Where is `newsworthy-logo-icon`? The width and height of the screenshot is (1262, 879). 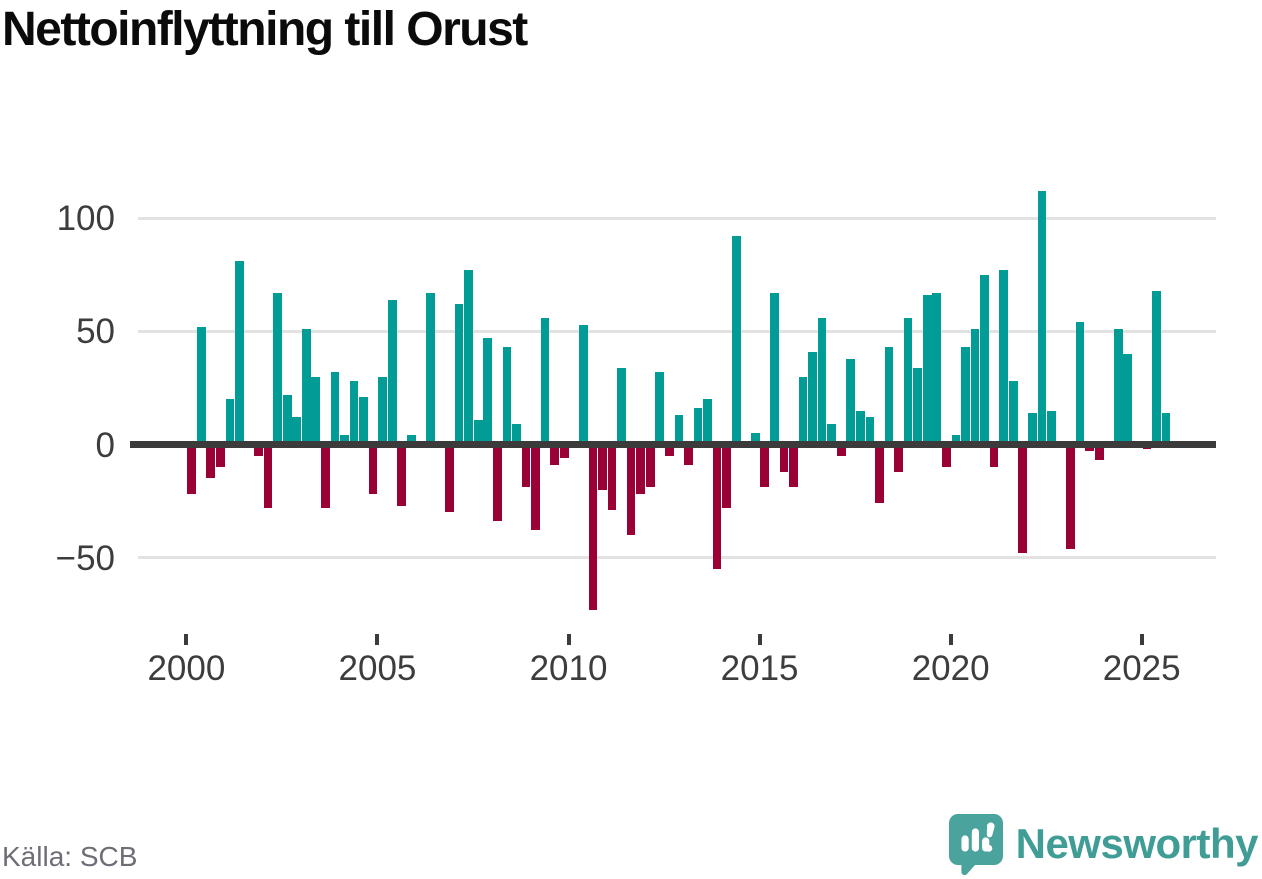
newsworthy-logo-icon is located at coordinates (975, 844).